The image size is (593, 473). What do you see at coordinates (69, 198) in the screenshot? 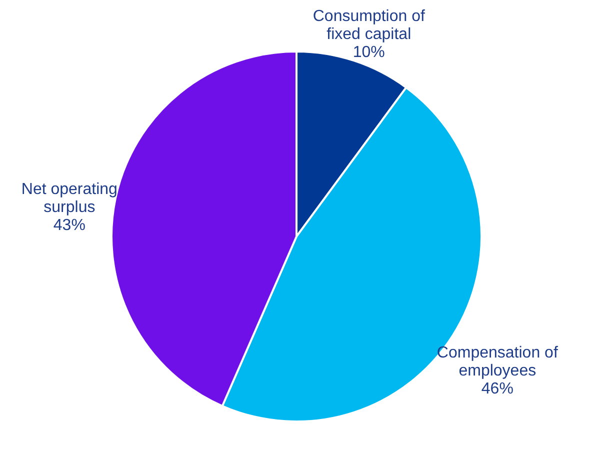
I see `slice-label: Net operating surplus` at bounding box center [69, 198].